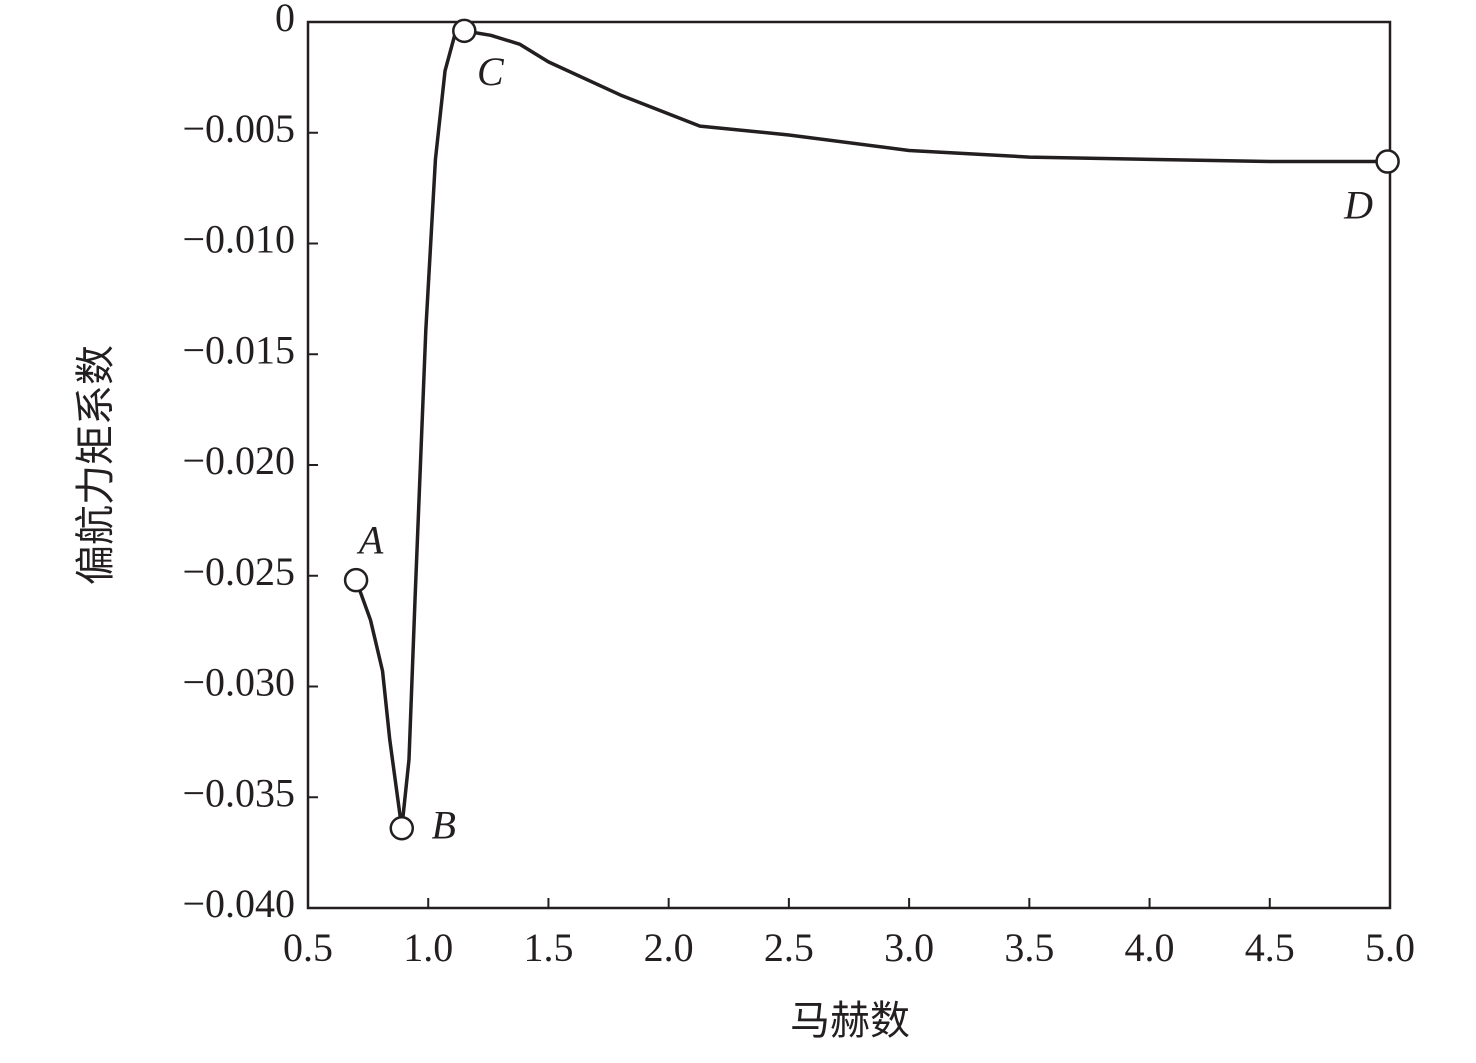 The height and width of the screenshot is (1063, 1476). Describe the element at coordinates (548, 947) in the screenshot. I see `x-tick-label: 1.5` at that location.